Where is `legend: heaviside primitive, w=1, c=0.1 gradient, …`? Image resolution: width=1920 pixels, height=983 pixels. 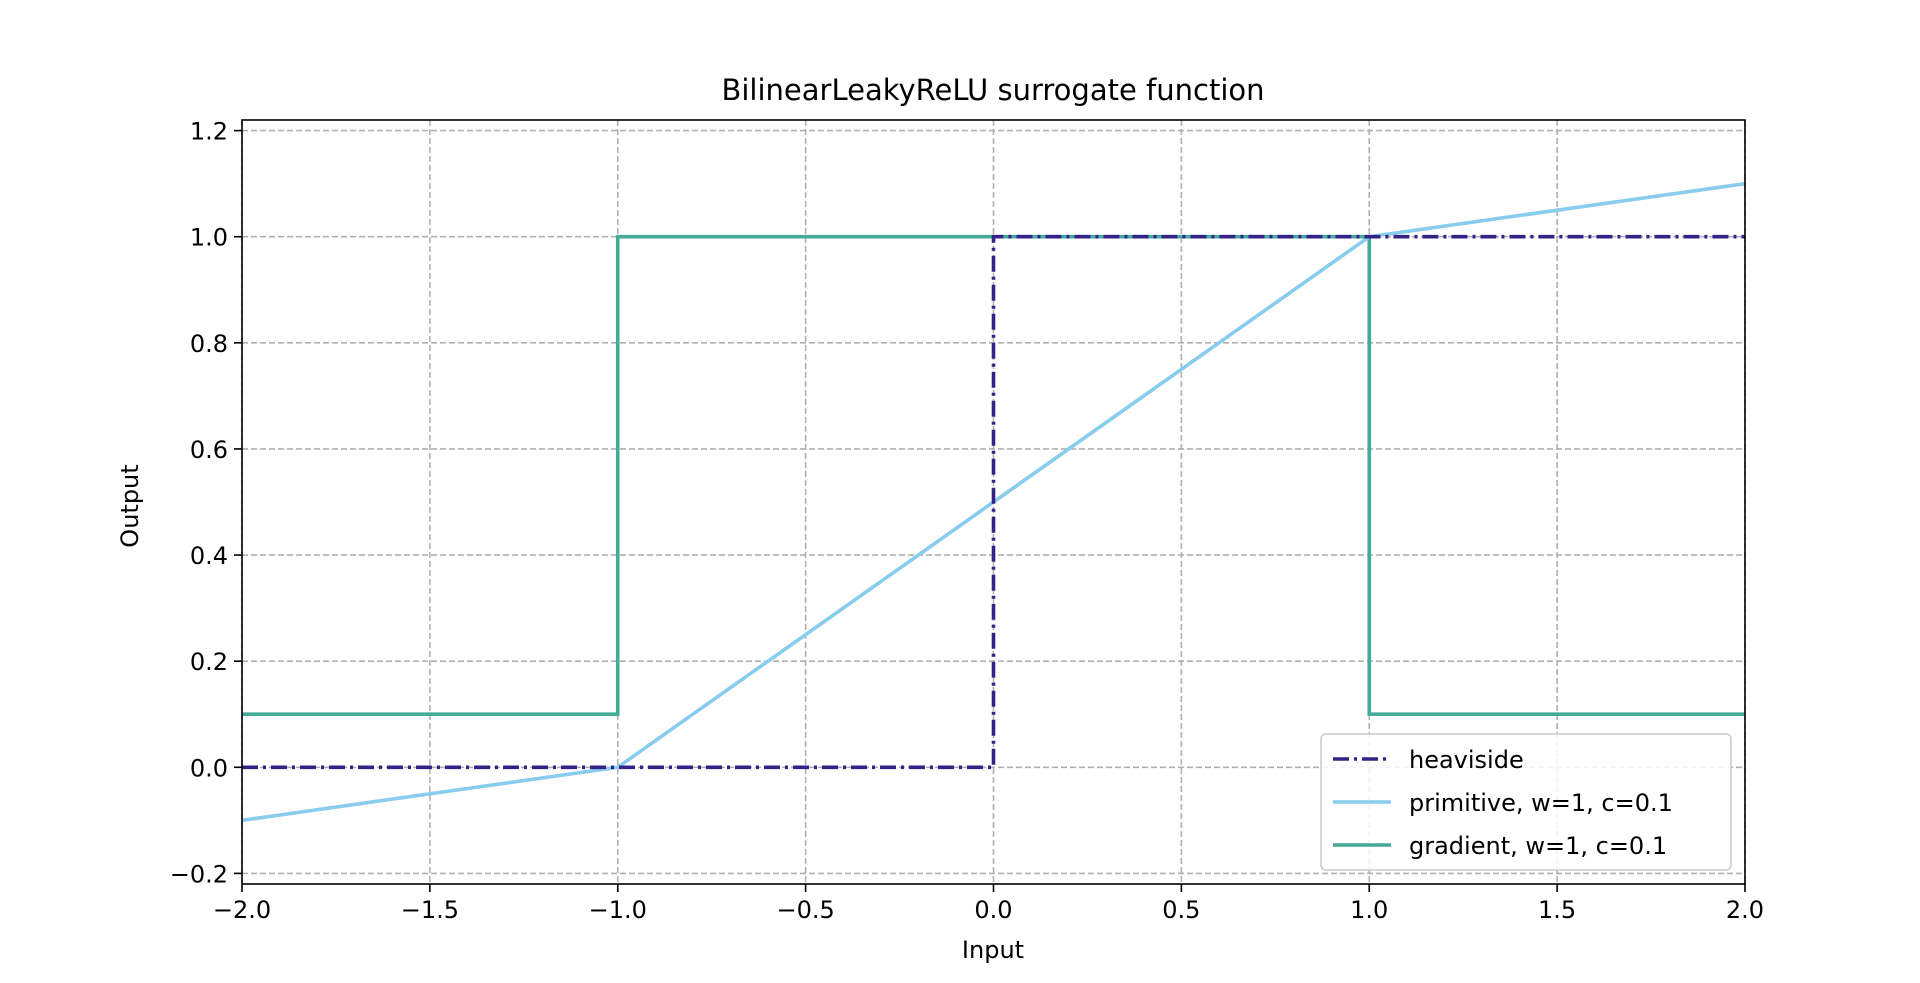 legend: heaviside primitive, w=1, c=0.1 gradient, … is located at coordinates (1526, 802).